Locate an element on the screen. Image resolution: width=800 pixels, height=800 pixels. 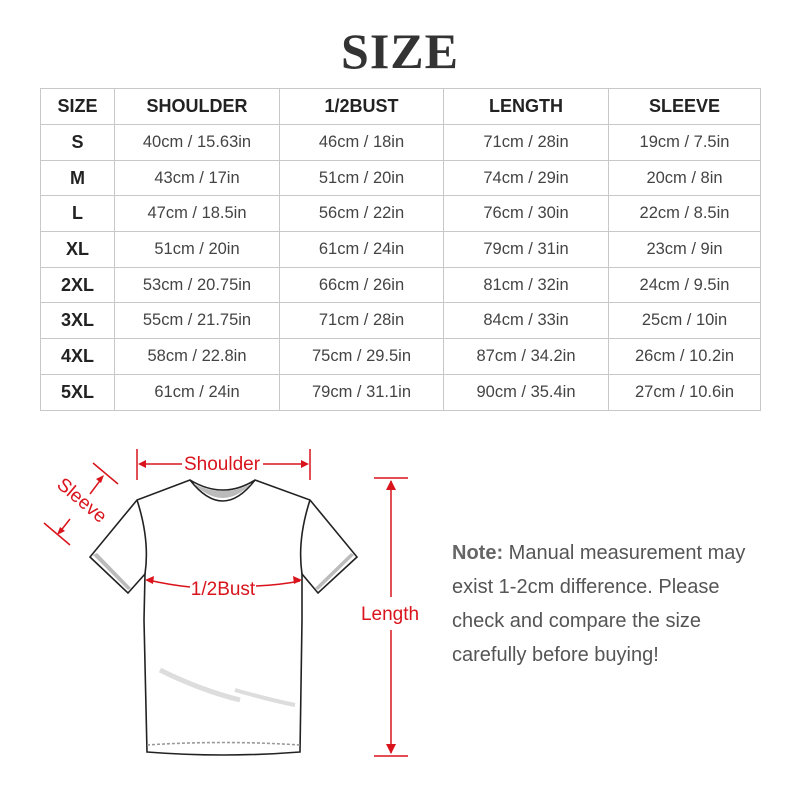
column-header: LENGTH is located at coordinates (526, 106).